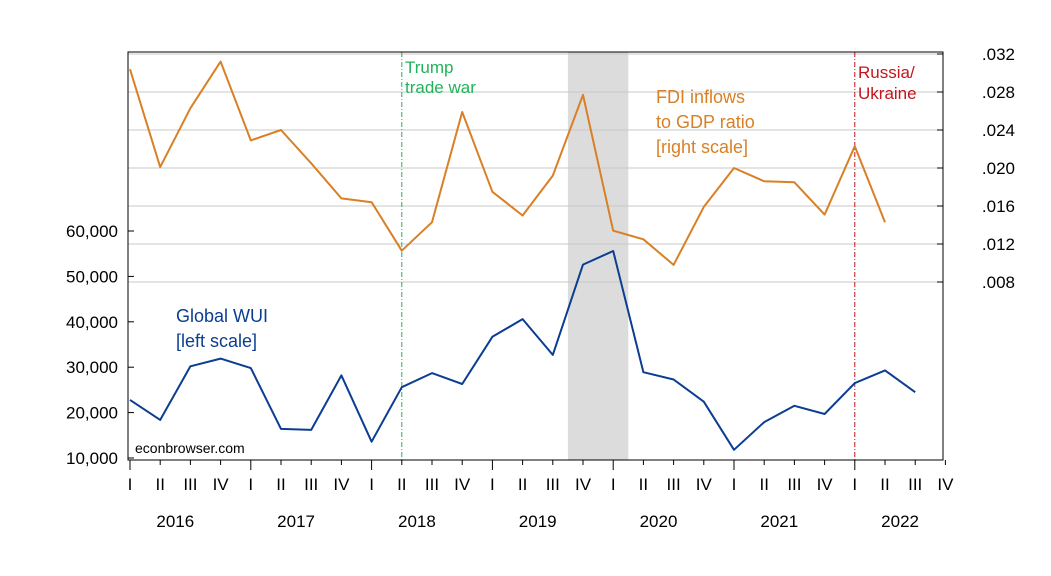 The width and height of the screenshot is (1051, 576). What do you see at coordinates (92, 231) in the screenshot?
I see `left-tick-label-5: 60,000` at bounding box center [92, 231].